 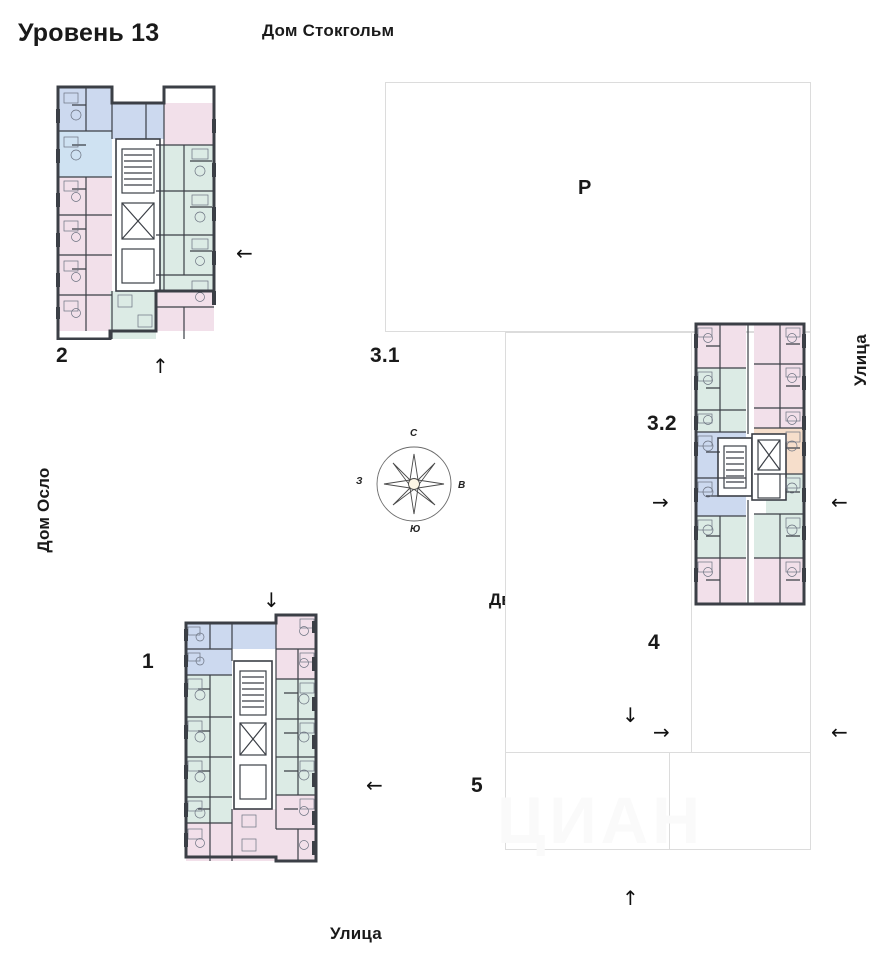 What do you see at coordinates (654, 642) in the screenshot?
I see `building-label-4: 4` at bounding box center [654, 642].